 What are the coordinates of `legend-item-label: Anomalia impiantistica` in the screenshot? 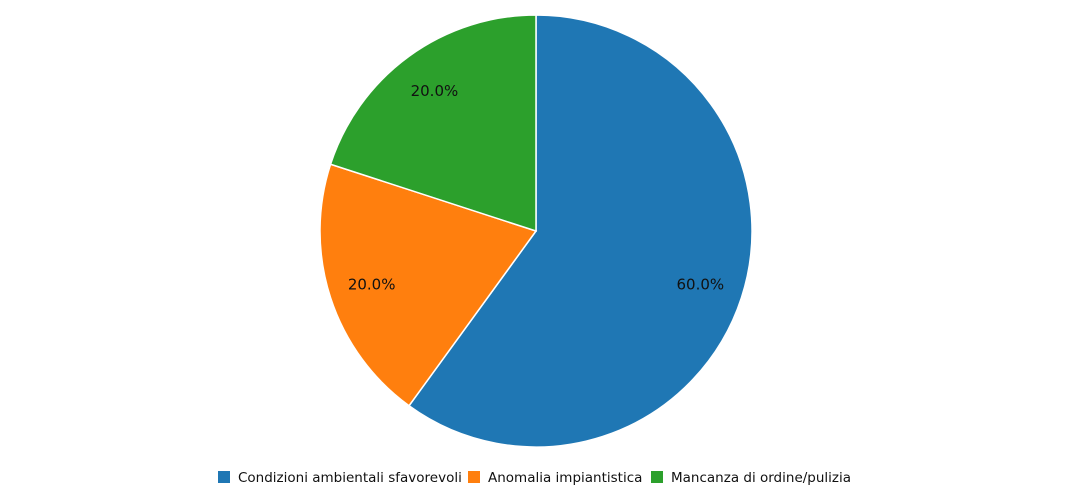 It's located at (565, 478).